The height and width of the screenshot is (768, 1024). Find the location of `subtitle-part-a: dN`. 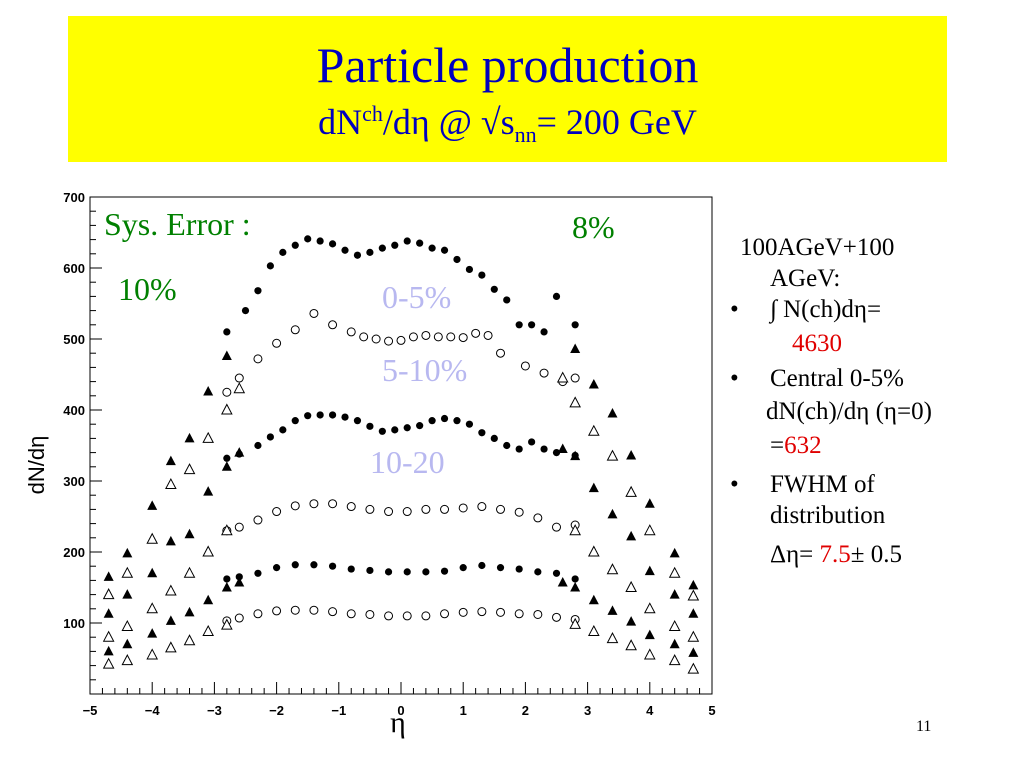

subtitle-part-a: dN is located at coordinates (340, 122).